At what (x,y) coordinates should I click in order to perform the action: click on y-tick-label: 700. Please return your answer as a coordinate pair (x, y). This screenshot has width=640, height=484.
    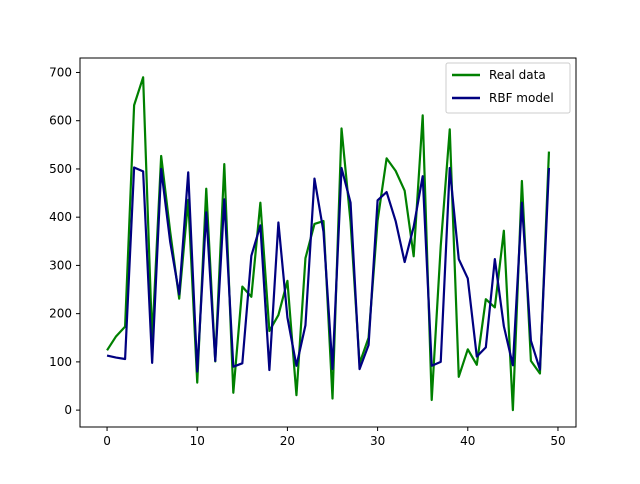
    Looking at the image, I should click on (60, 72).